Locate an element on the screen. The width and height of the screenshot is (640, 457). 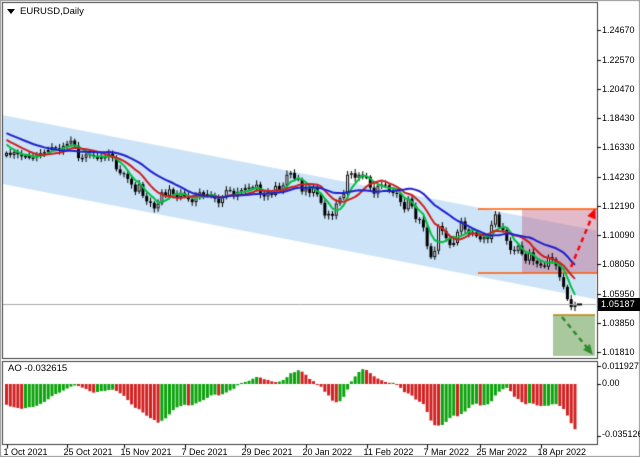
price-axis-label: 1.18430 is located at coordinates (618, 118).